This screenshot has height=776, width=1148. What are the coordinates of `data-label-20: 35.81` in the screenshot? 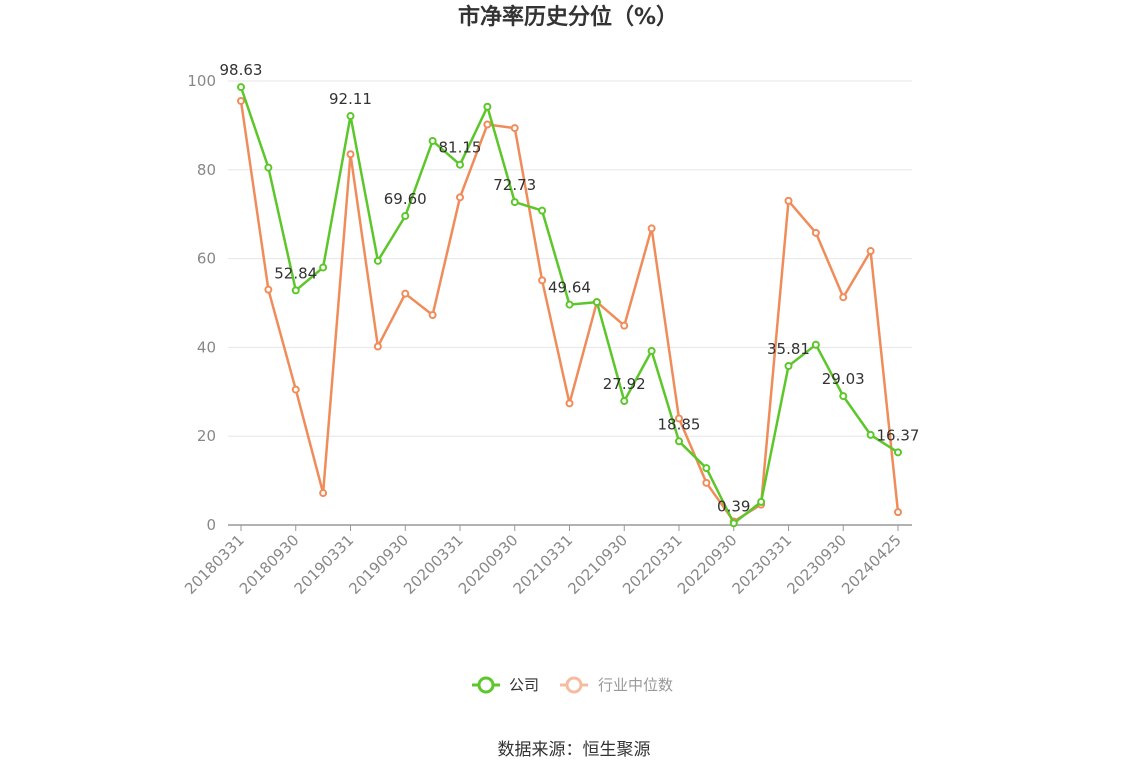 It's located at (788, 349).